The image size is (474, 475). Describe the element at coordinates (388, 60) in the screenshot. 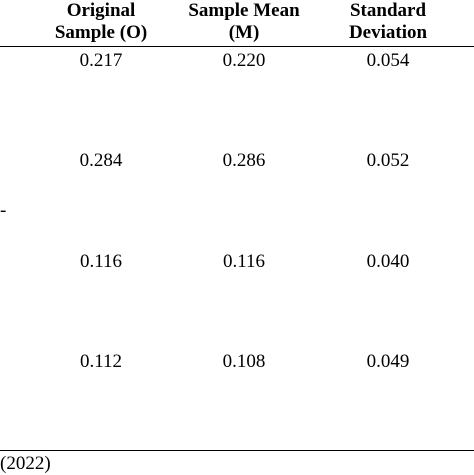

I see `table-cell: 0.054` at that location.